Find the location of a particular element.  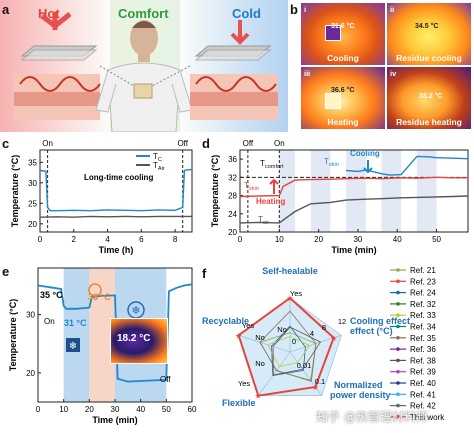

chart-d-cooling-arrow is located at coordinates (368, 167).